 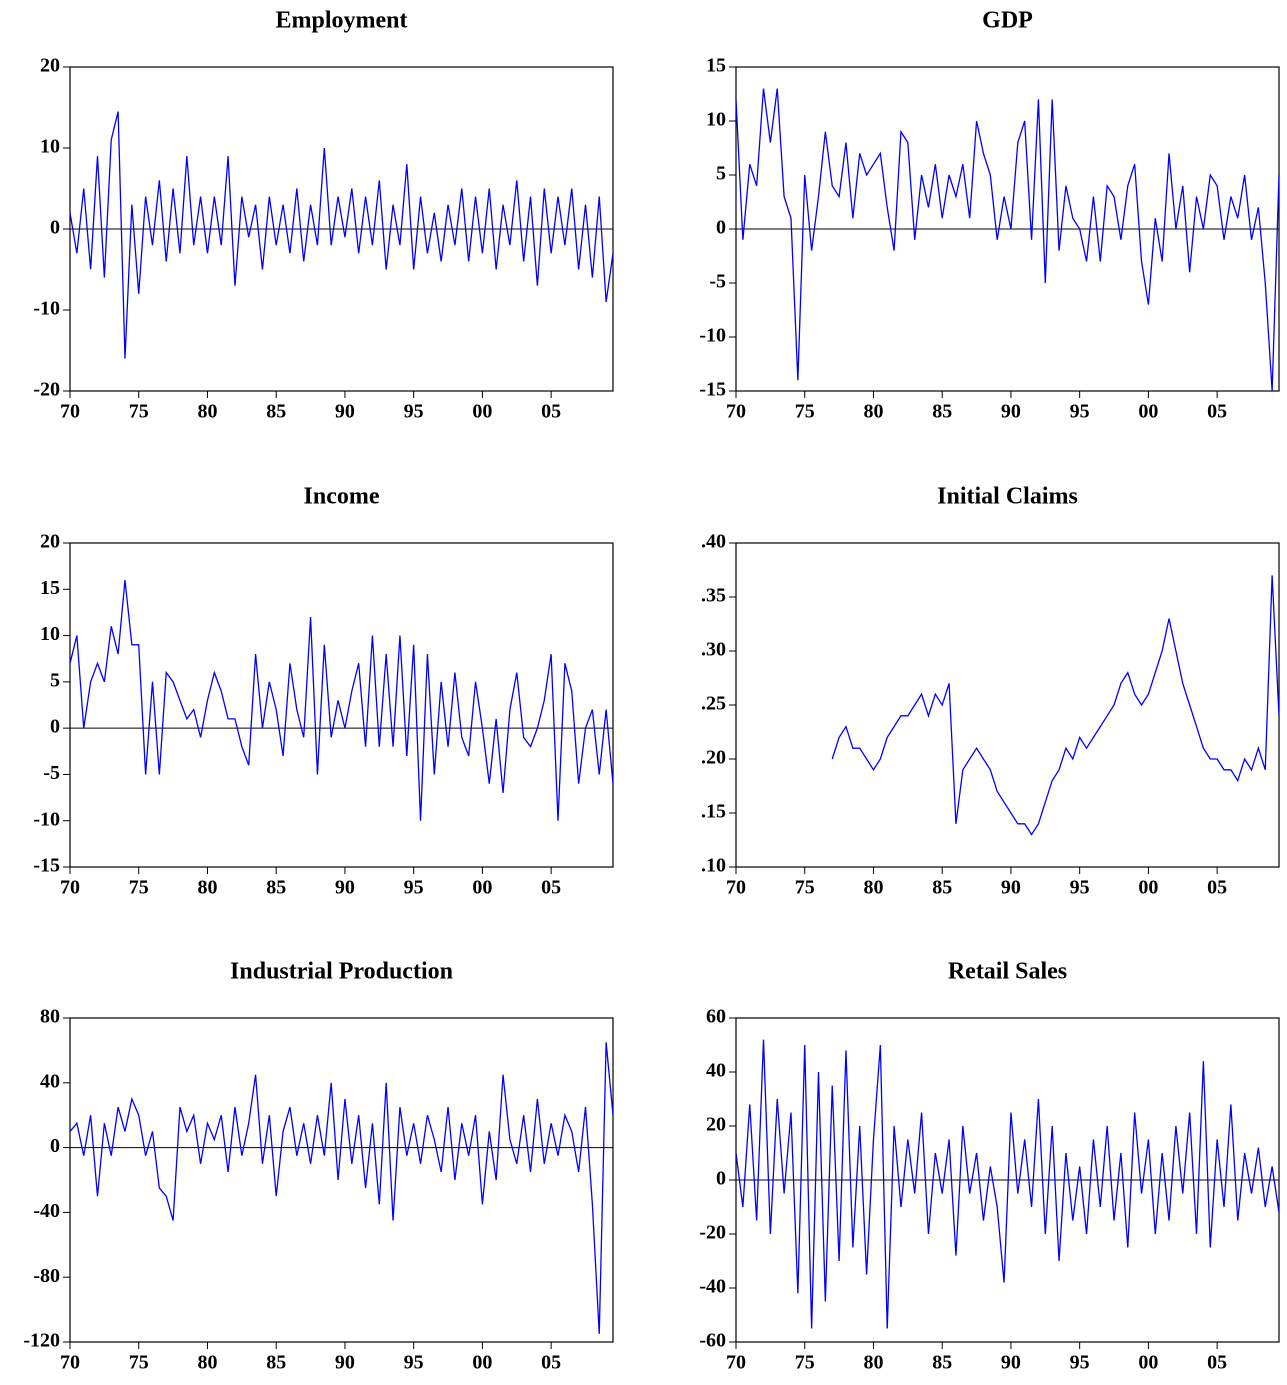 I want to click on y-tick-label: .25, so click(x=713, y=704).